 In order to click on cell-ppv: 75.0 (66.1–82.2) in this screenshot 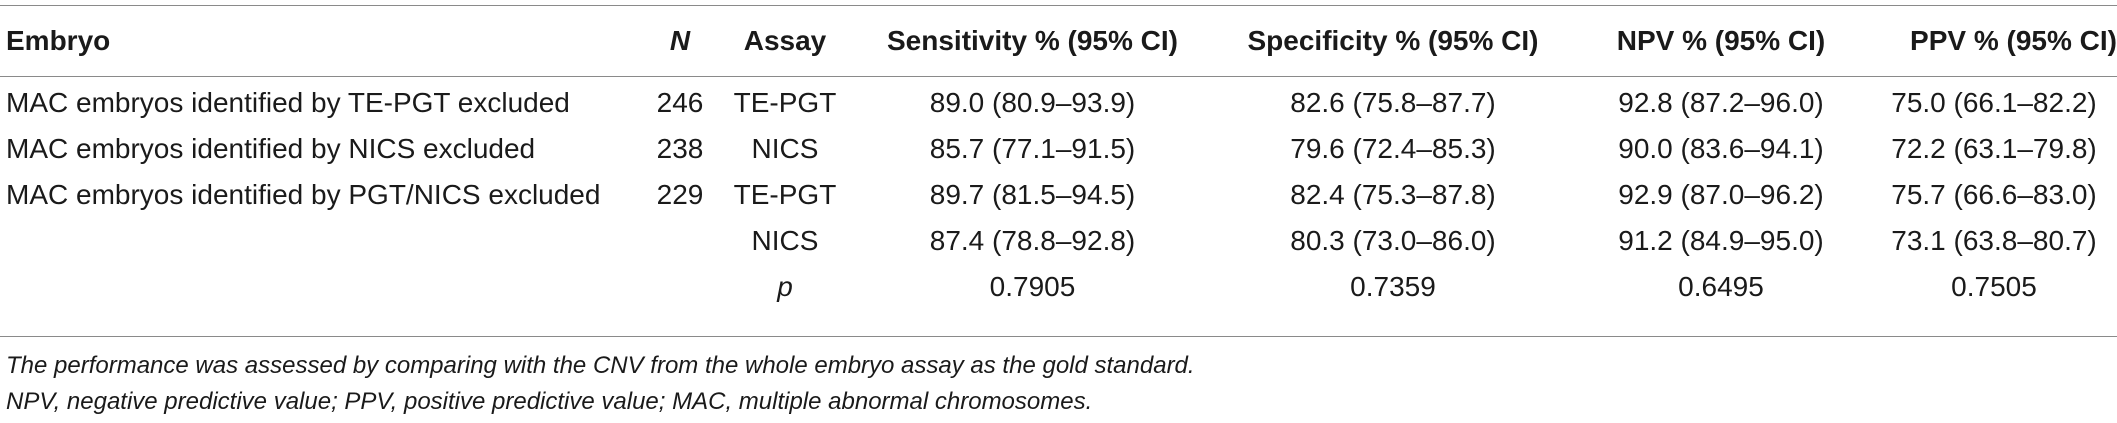, I will do `click(1994, 102)`.